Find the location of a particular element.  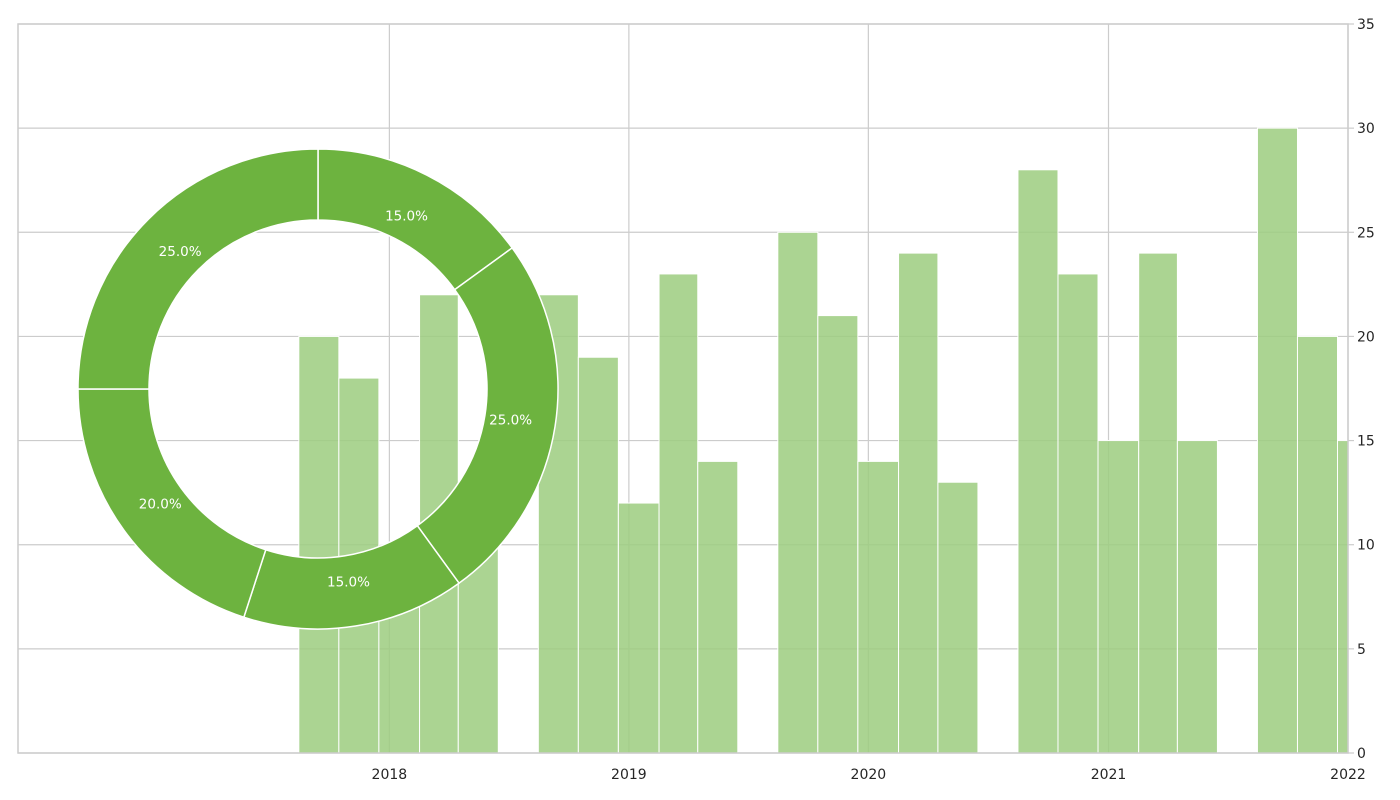

y-tick-label: 35 is located at coordinates (1366, 25).